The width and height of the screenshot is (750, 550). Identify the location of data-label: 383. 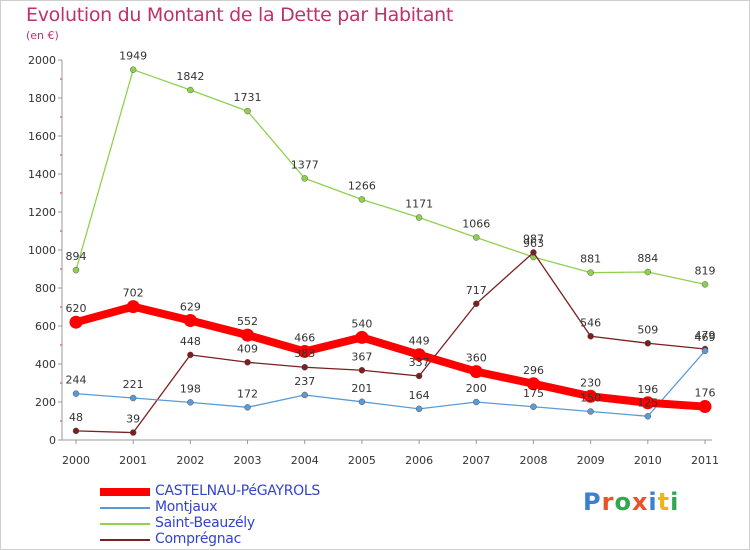
(304, 353).